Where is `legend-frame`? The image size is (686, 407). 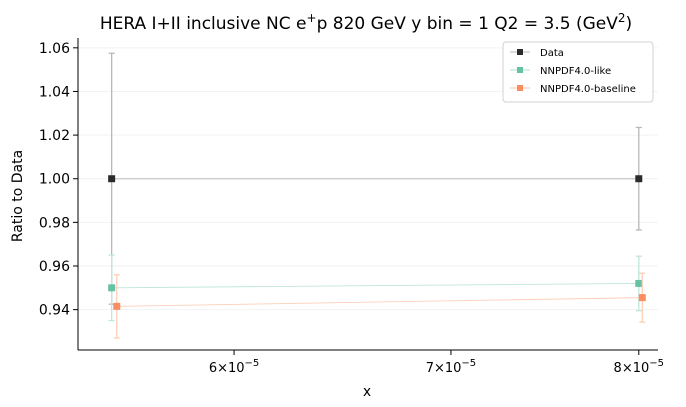
legend-frame is located at coordinates (578, 72).